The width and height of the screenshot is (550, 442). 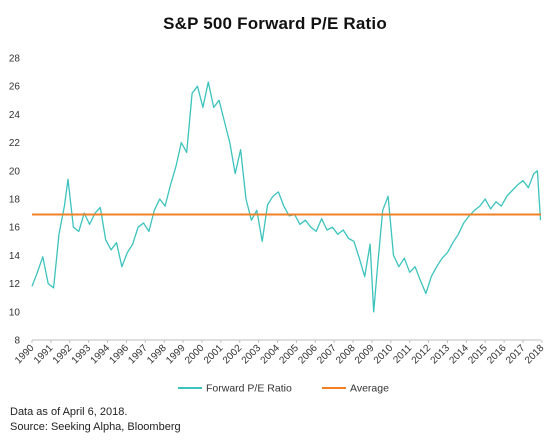 What do you see at coordinates (497, 355) in the screenshot?
I see `x-tick-label: 2016` at bounding box center [497, 355].